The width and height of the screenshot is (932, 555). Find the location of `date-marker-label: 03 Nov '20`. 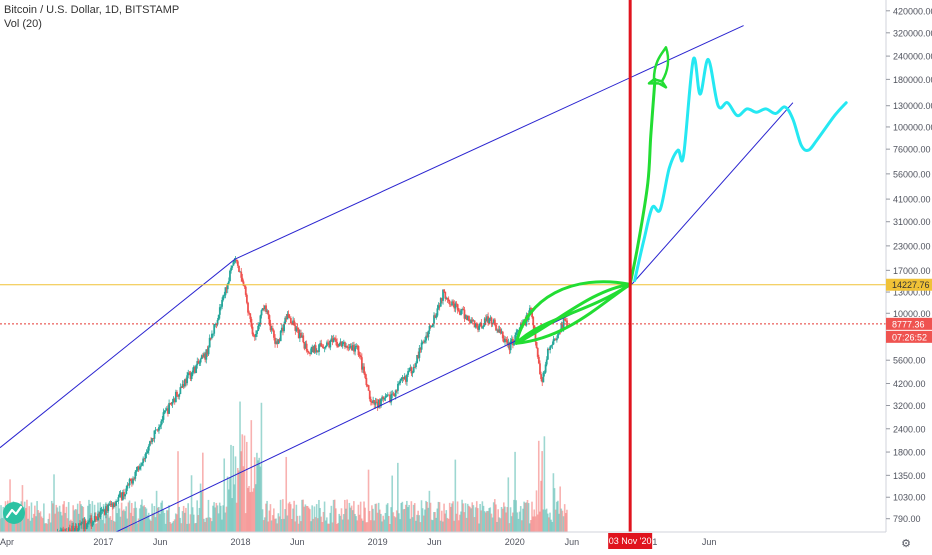

date-marker-label: 03 Nov '20 is located at coordinates (630, 541).